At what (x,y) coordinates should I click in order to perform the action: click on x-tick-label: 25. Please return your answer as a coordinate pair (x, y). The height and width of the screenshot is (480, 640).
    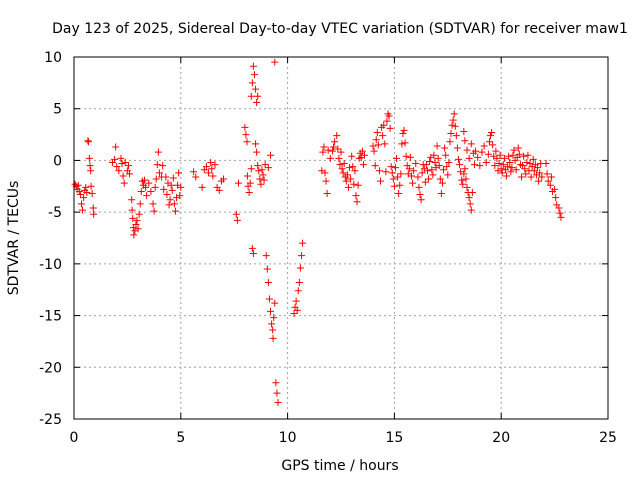
    Looking at the image, I should click on (608, 438).